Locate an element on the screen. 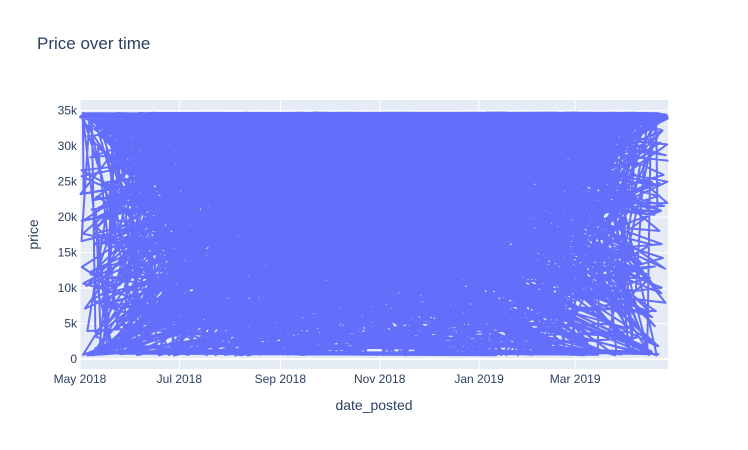 The image size is (748, 450). x-tick-label: Mar 2019 is located at coordinates (575, 379).